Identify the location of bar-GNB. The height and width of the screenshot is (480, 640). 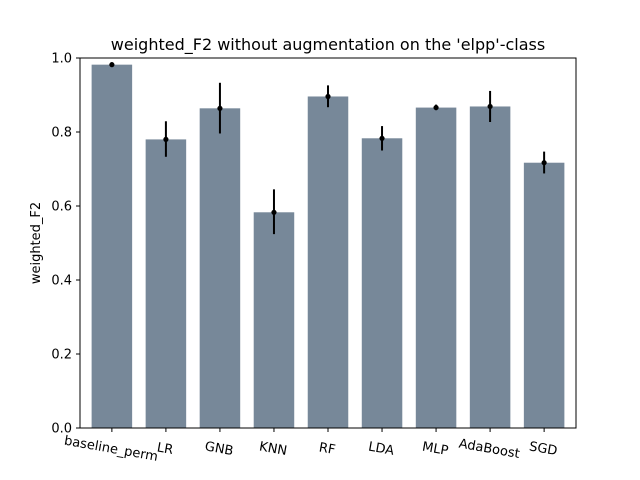
(220, 268).